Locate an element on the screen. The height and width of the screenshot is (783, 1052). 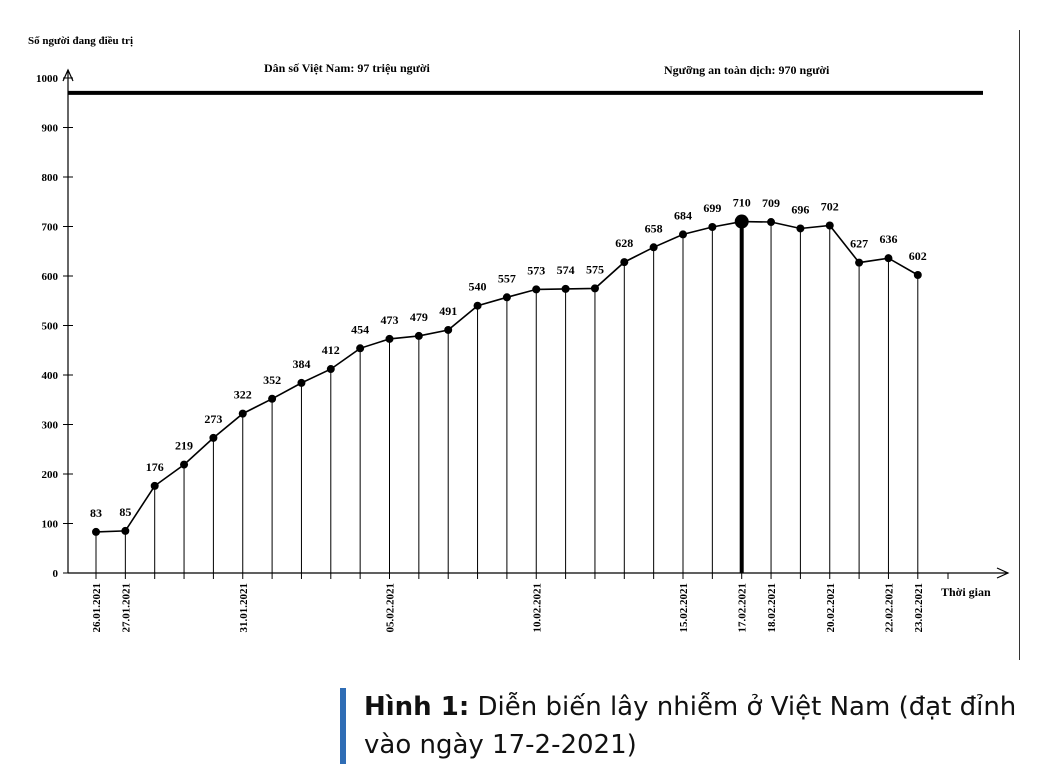
data-label: 709 is located at coordinates (771, 203).